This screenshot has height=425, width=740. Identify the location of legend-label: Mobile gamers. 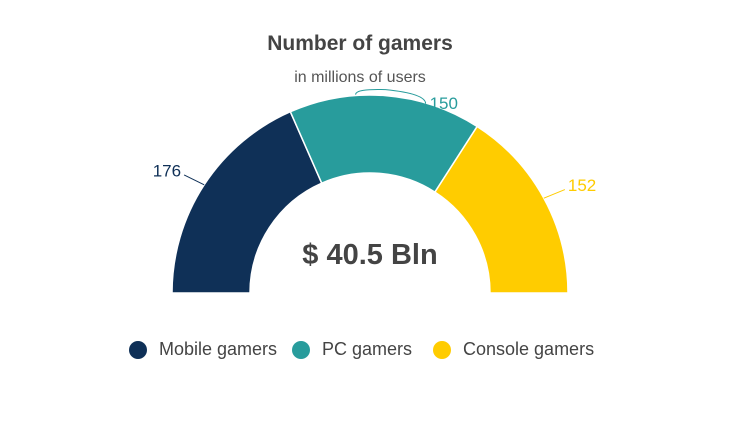
(218, 349).